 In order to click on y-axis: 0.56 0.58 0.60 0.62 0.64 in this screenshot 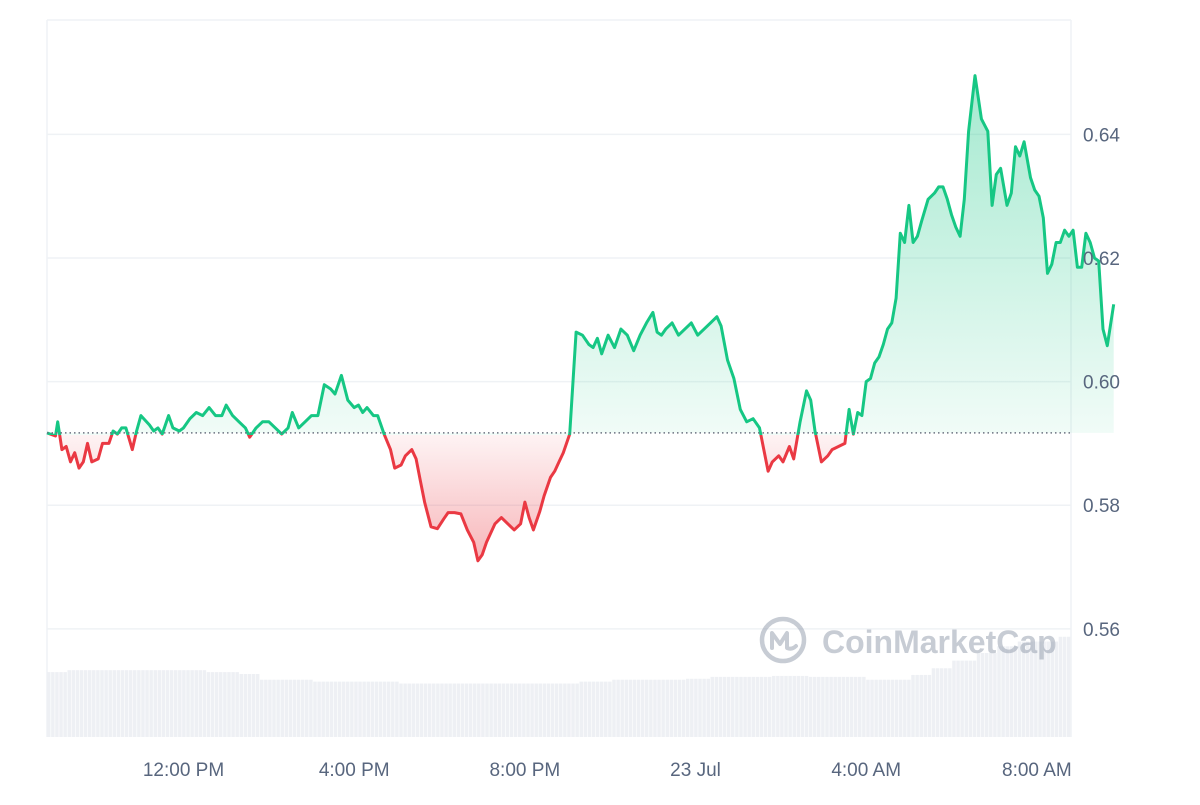, I will do `click(1101, 382)`.